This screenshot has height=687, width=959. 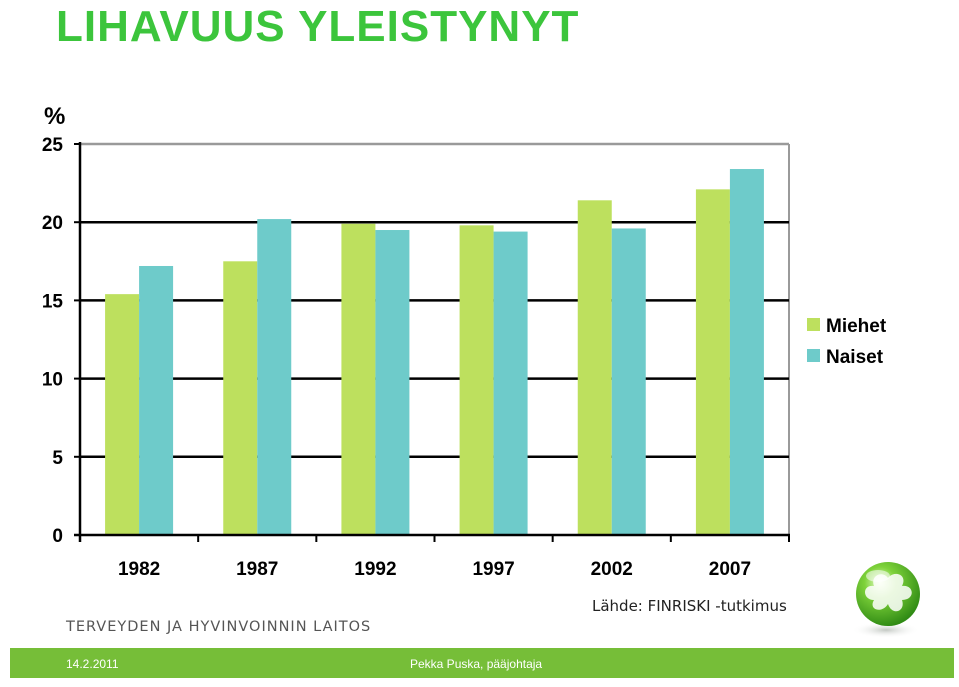 I want to click on bar-naiset-1987, so click(x=274, y=377).